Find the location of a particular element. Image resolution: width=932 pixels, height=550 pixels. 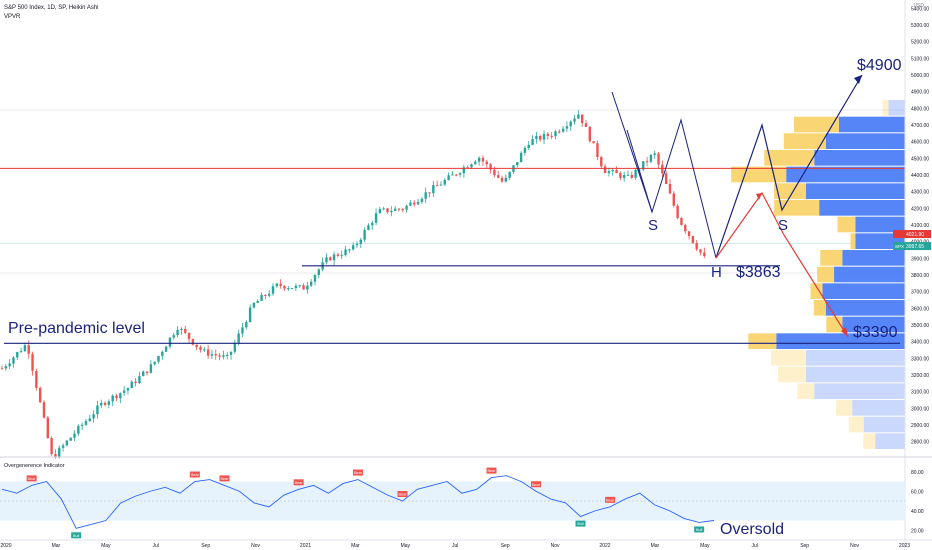

time-tick-label: 2021 is located at coordinates (305, 546).